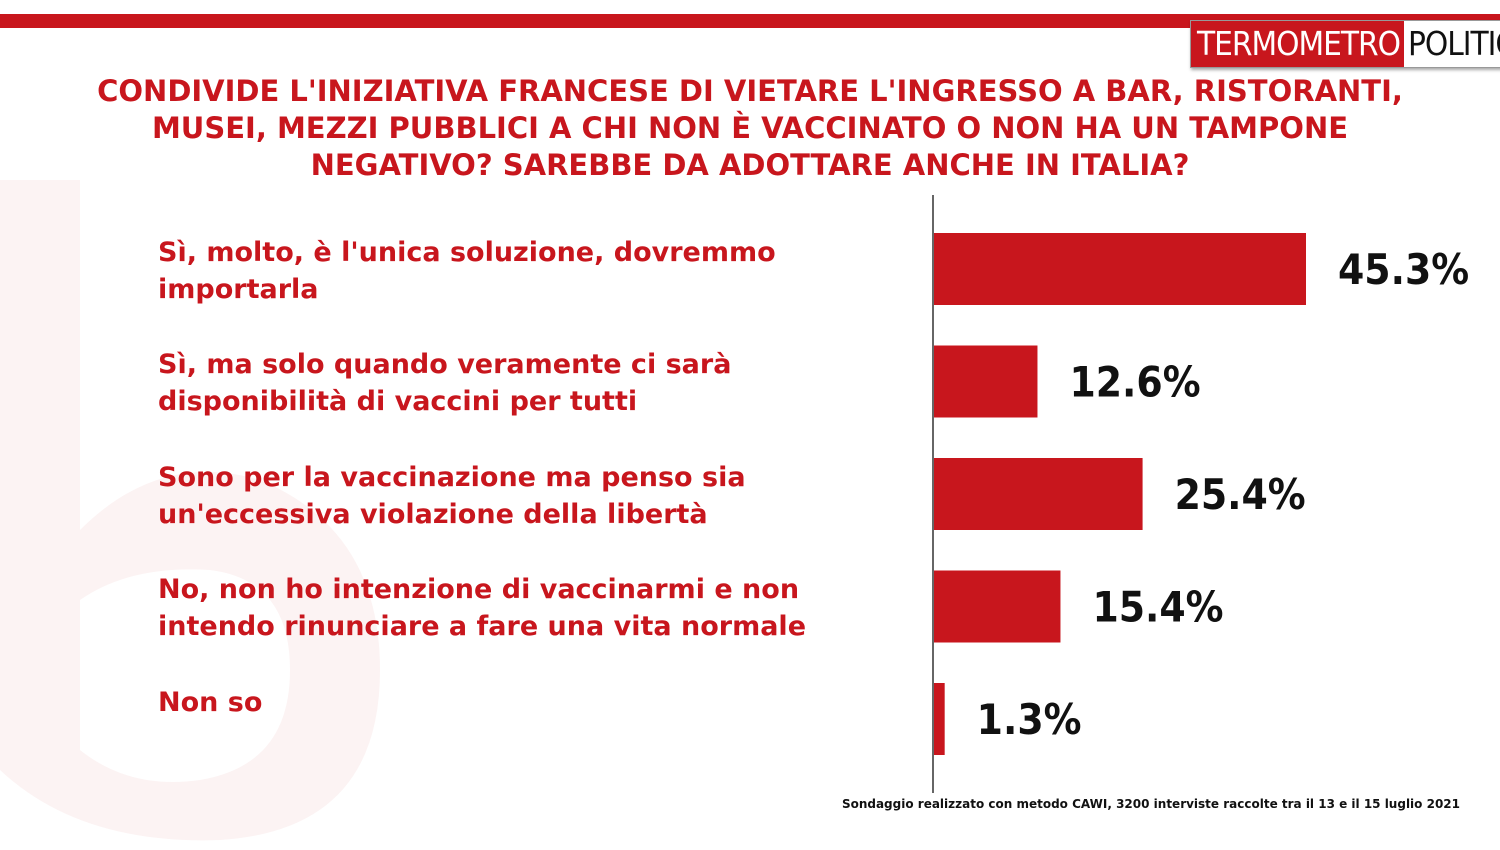 The image size is (1500, 850). I want to click on answer-label-5: Non so, so click(210, 702).